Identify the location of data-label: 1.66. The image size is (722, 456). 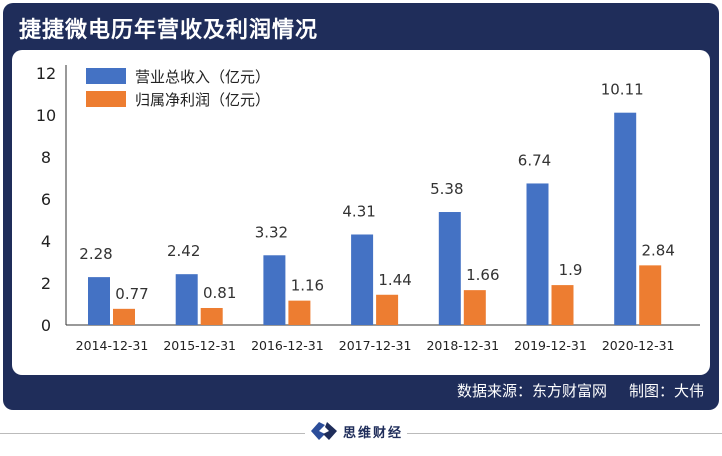
(482, 275).